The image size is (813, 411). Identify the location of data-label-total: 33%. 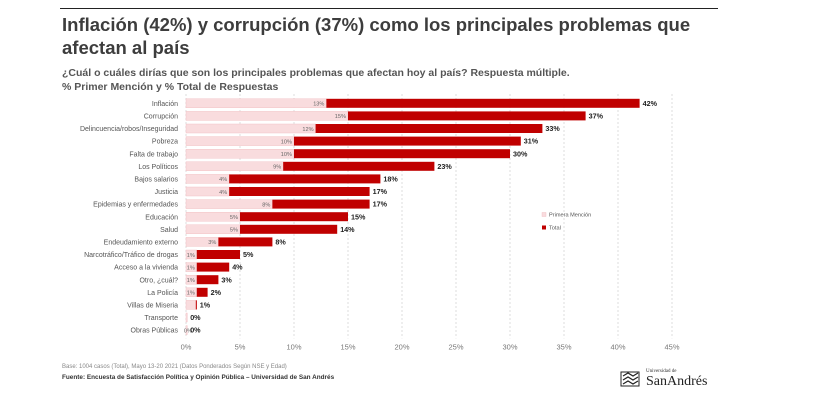
(552, 128).